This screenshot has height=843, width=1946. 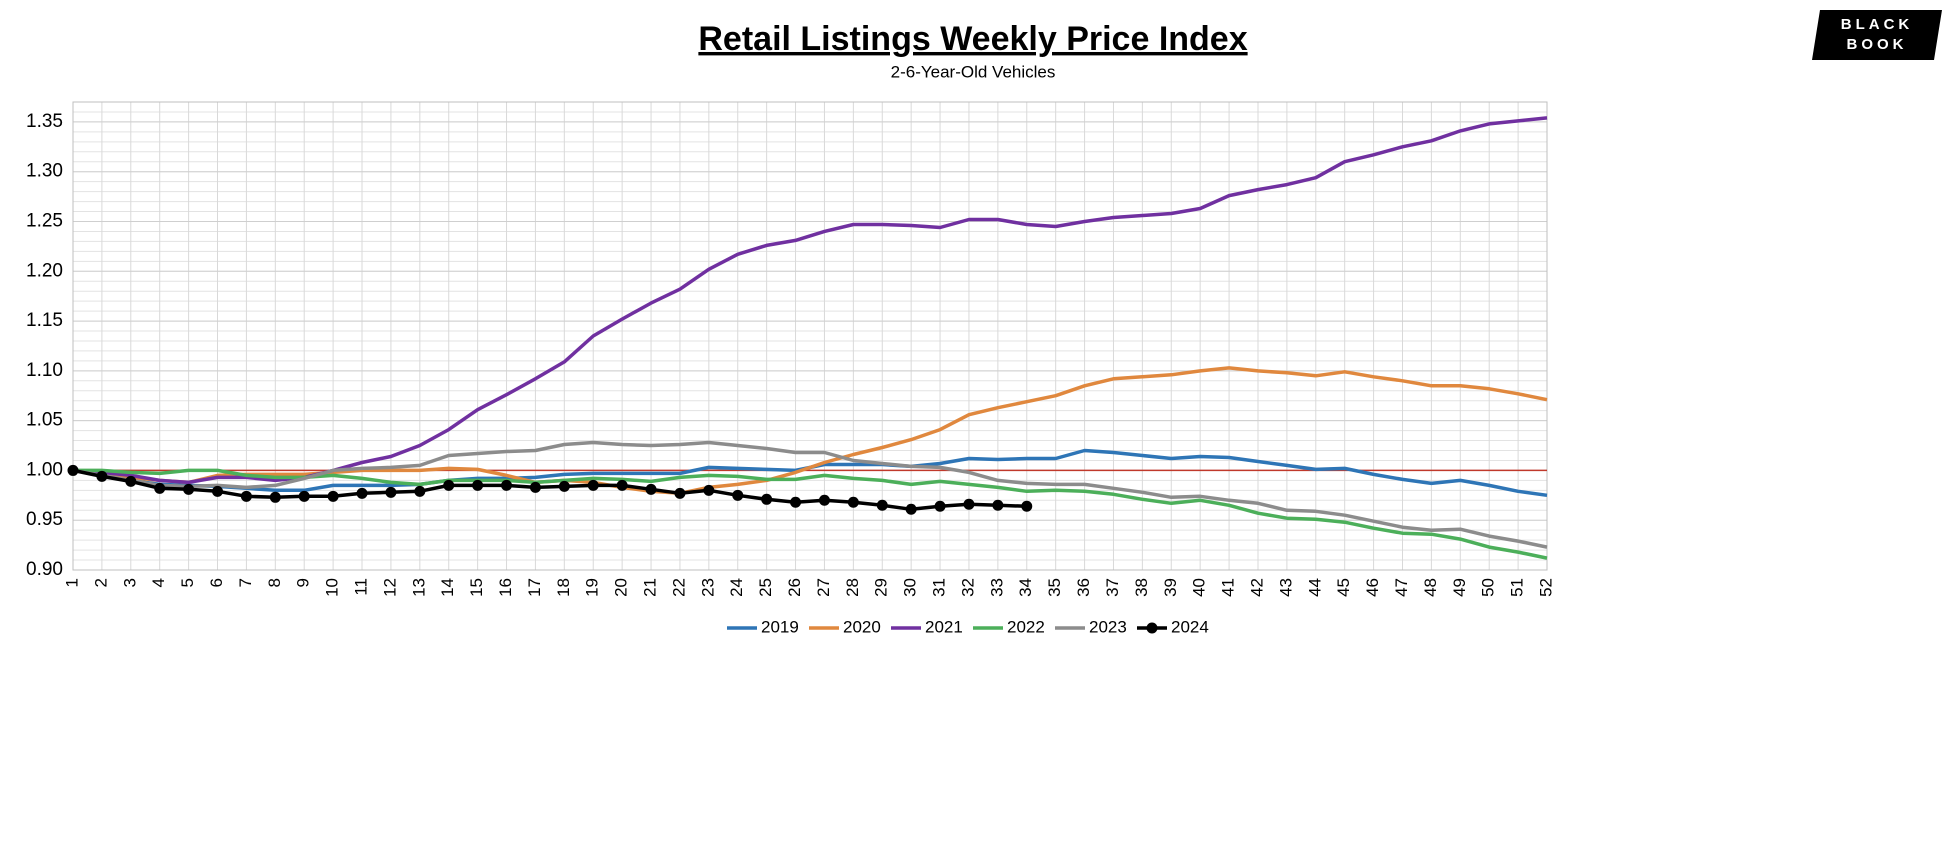 What do you see at coordinates (1285, 587) in the screenshot?
I see `x-tick-label: 43` at bounding box center [1285, 587].